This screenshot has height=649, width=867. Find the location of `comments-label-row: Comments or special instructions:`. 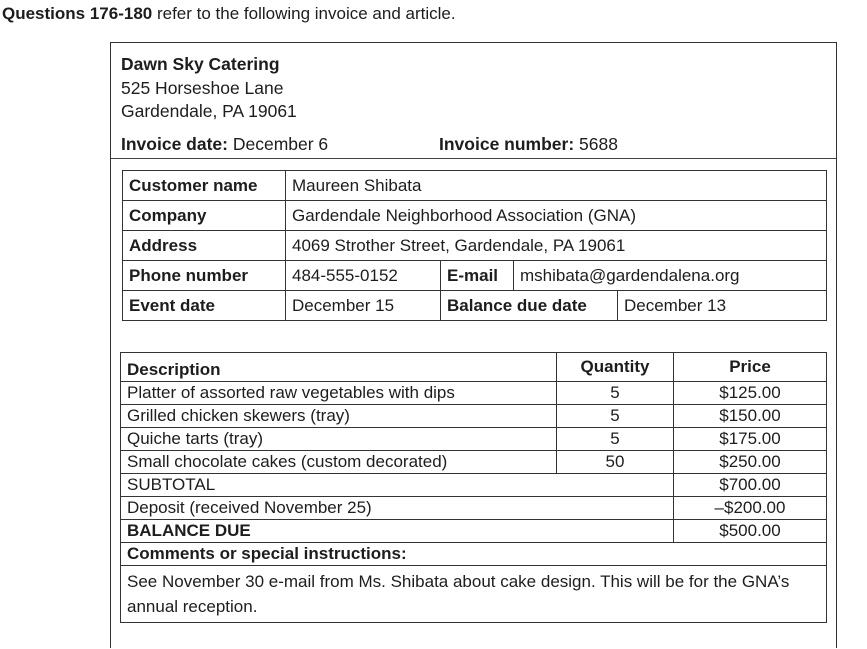

comments-label-row: Comments or special instructions: is located at coordinates (473, 554).